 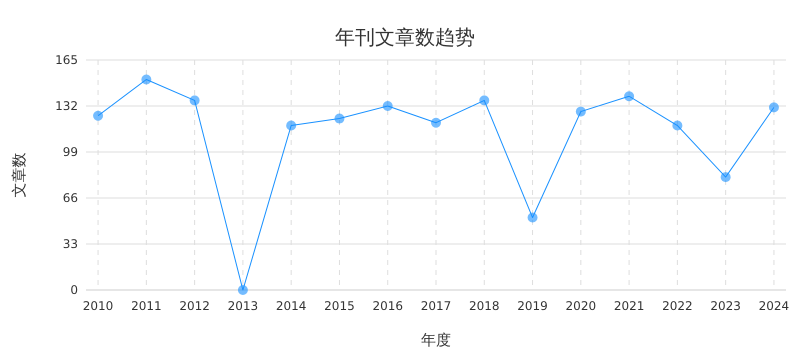 I want to click on x-tick-label: 2014, so click(x=291, y=306).